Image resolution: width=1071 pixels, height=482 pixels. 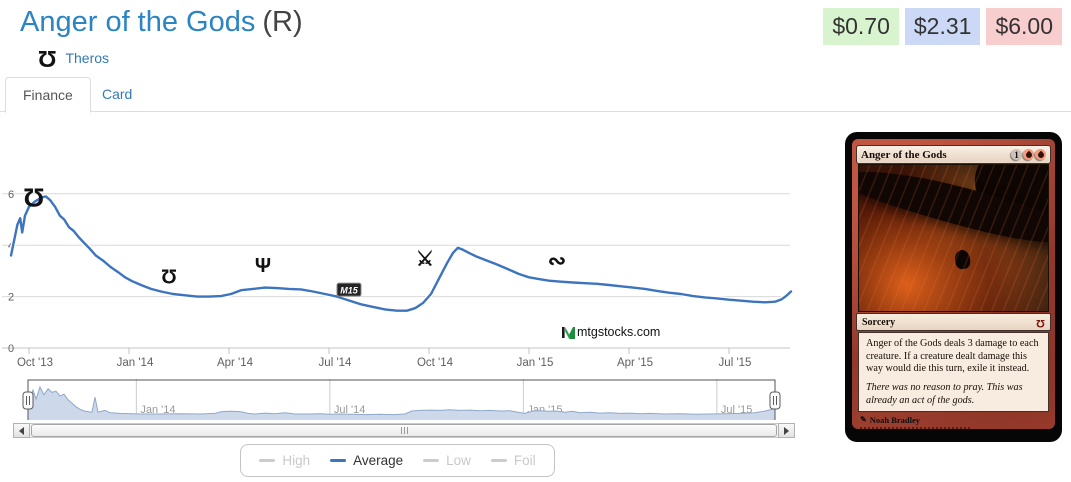 What do you see at coordinates (735, 363) in the screenshot?
I see `x-axis-label: Jul '15` at bounding box center [735, 363].